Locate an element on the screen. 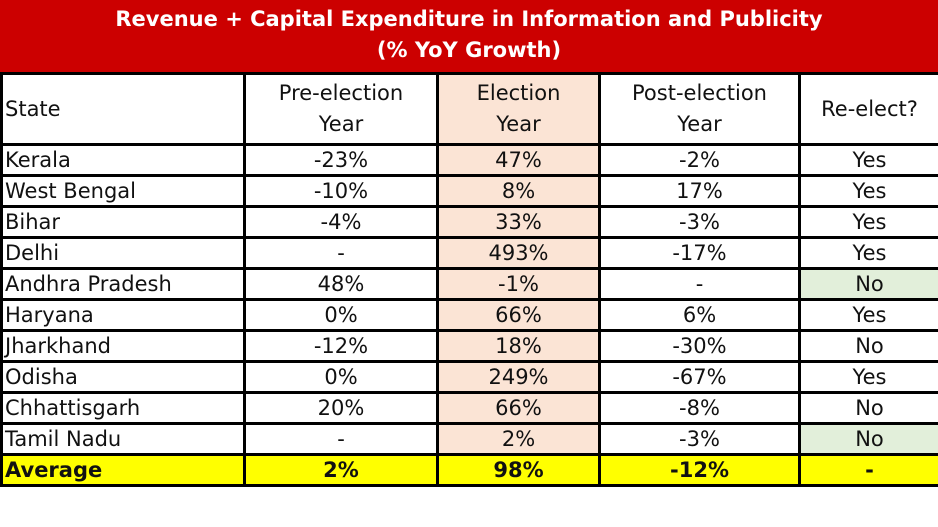  table-row: West Bengal -10% 8% 17% Yes is located at coordinates (469, 191).